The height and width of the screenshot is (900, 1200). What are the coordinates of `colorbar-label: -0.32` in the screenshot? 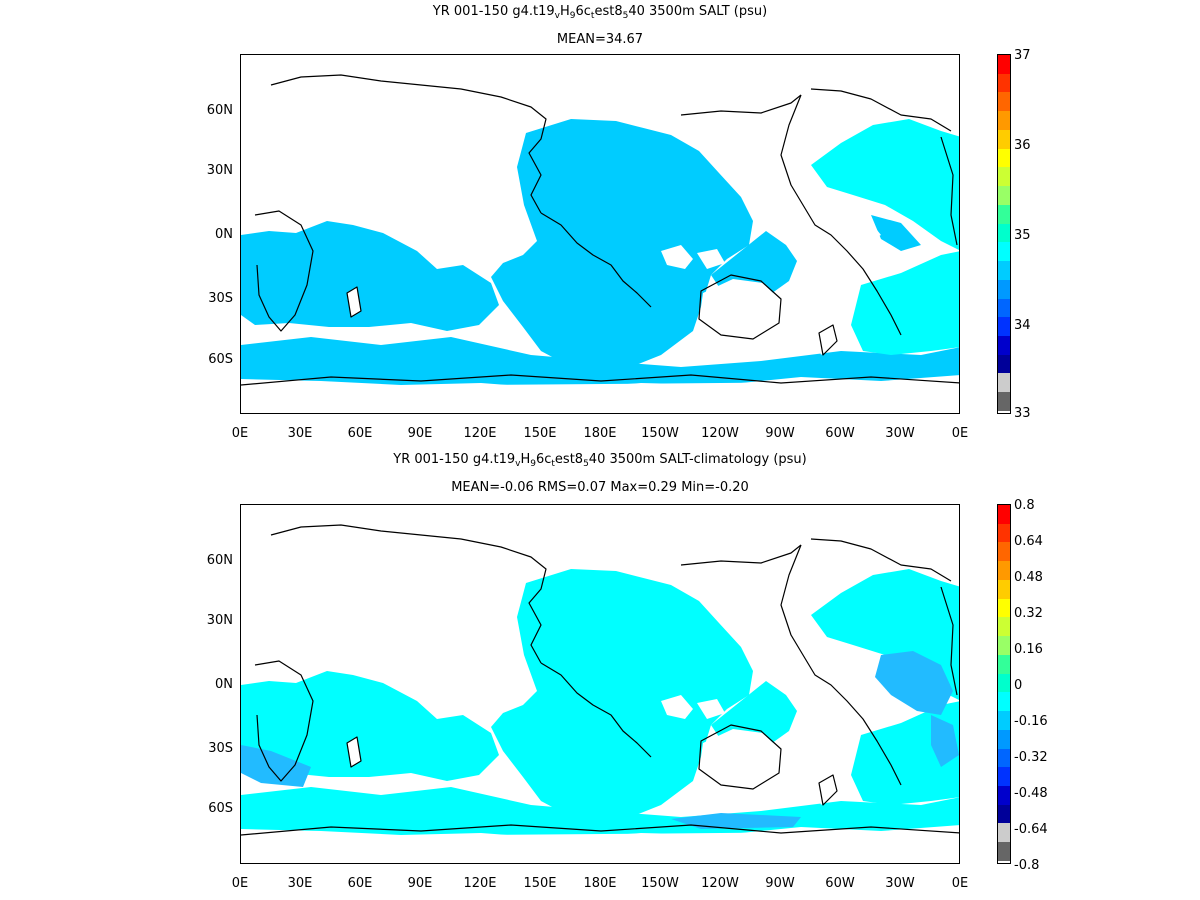 It's located at (1031, 757).